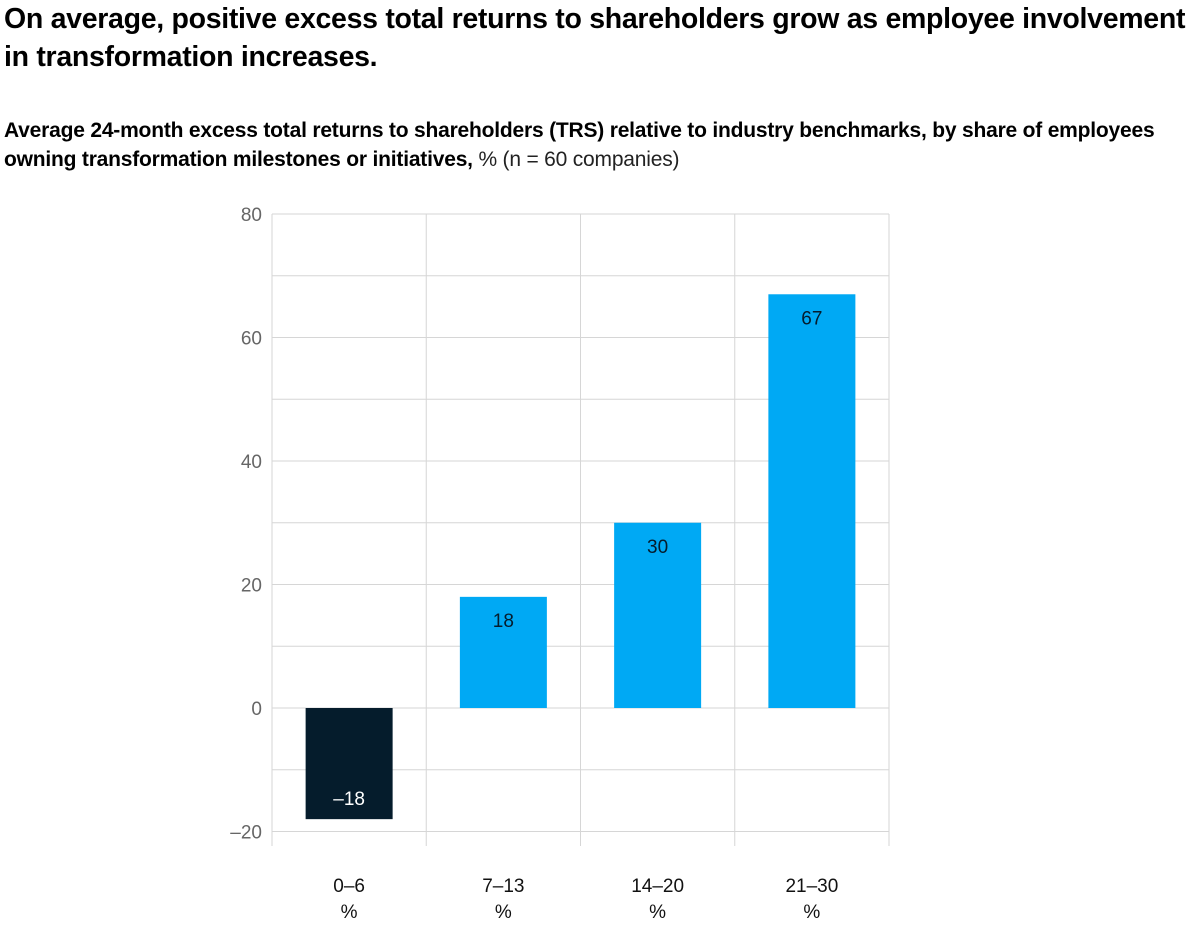 The image size is (1200, 949). Describe the element at coordinates (251, 586) in the screenshot. I see `y-tick-label: 20` at that location.